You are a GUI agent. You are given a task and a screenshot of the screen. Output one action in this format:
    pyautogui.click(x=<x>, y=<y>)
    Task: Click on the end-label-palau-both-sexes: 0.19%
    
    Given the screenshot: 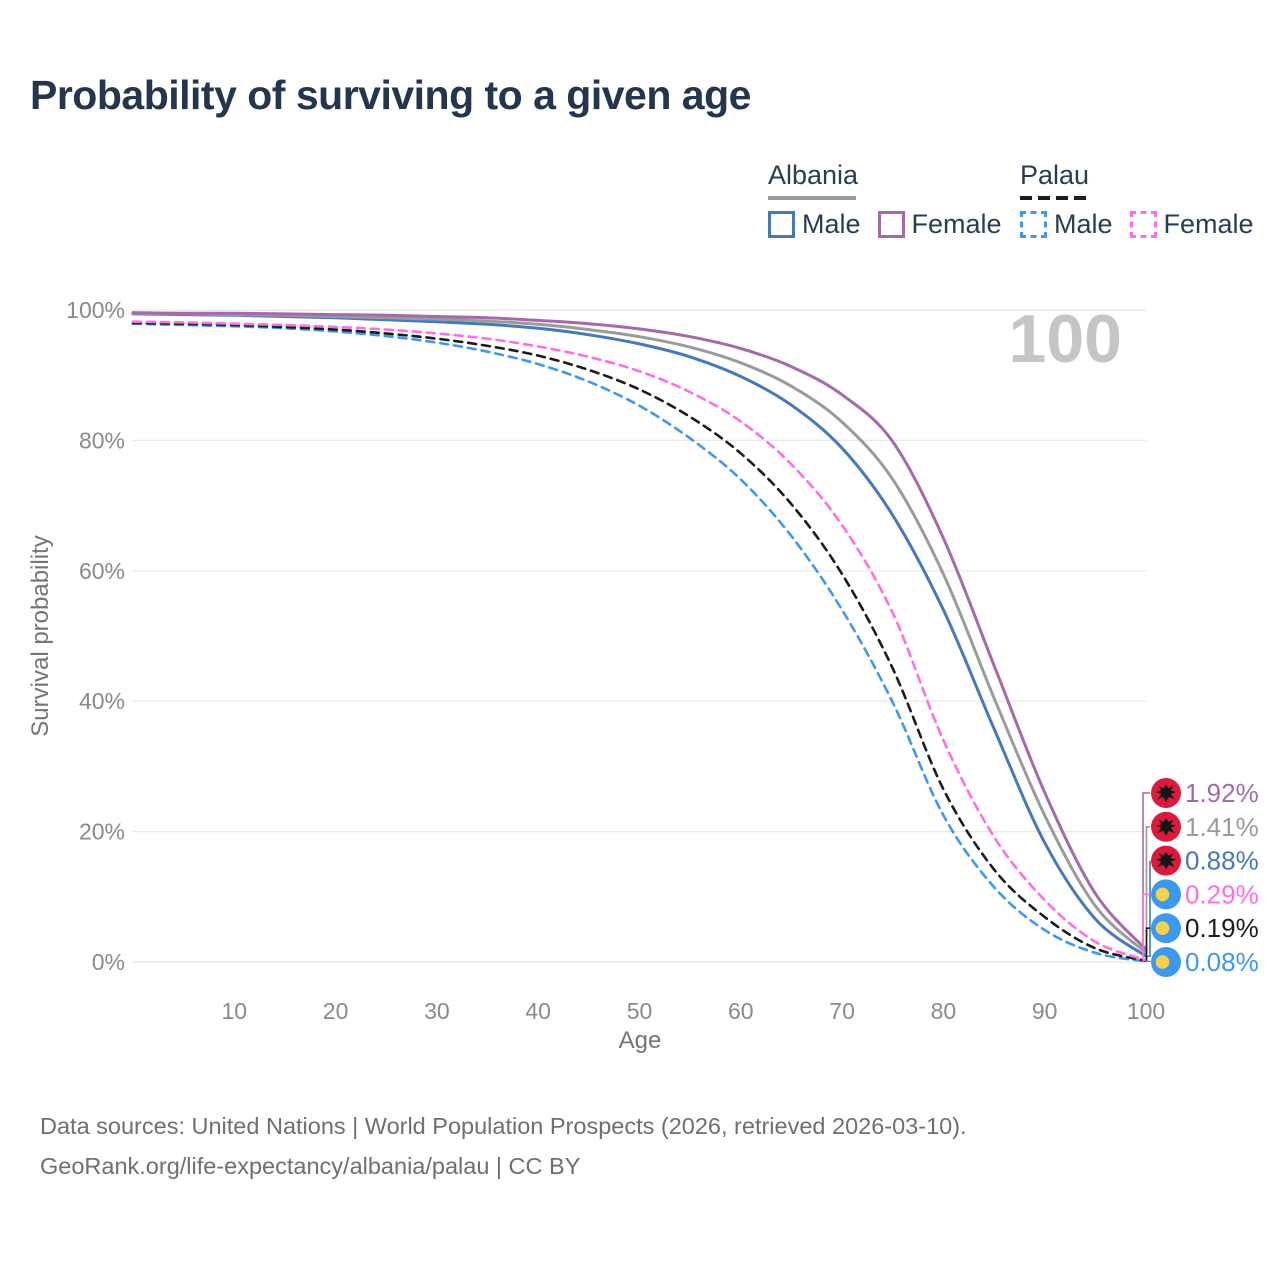 What is the action you would take?
    pyautogui.click(x=1222, y=928)
    